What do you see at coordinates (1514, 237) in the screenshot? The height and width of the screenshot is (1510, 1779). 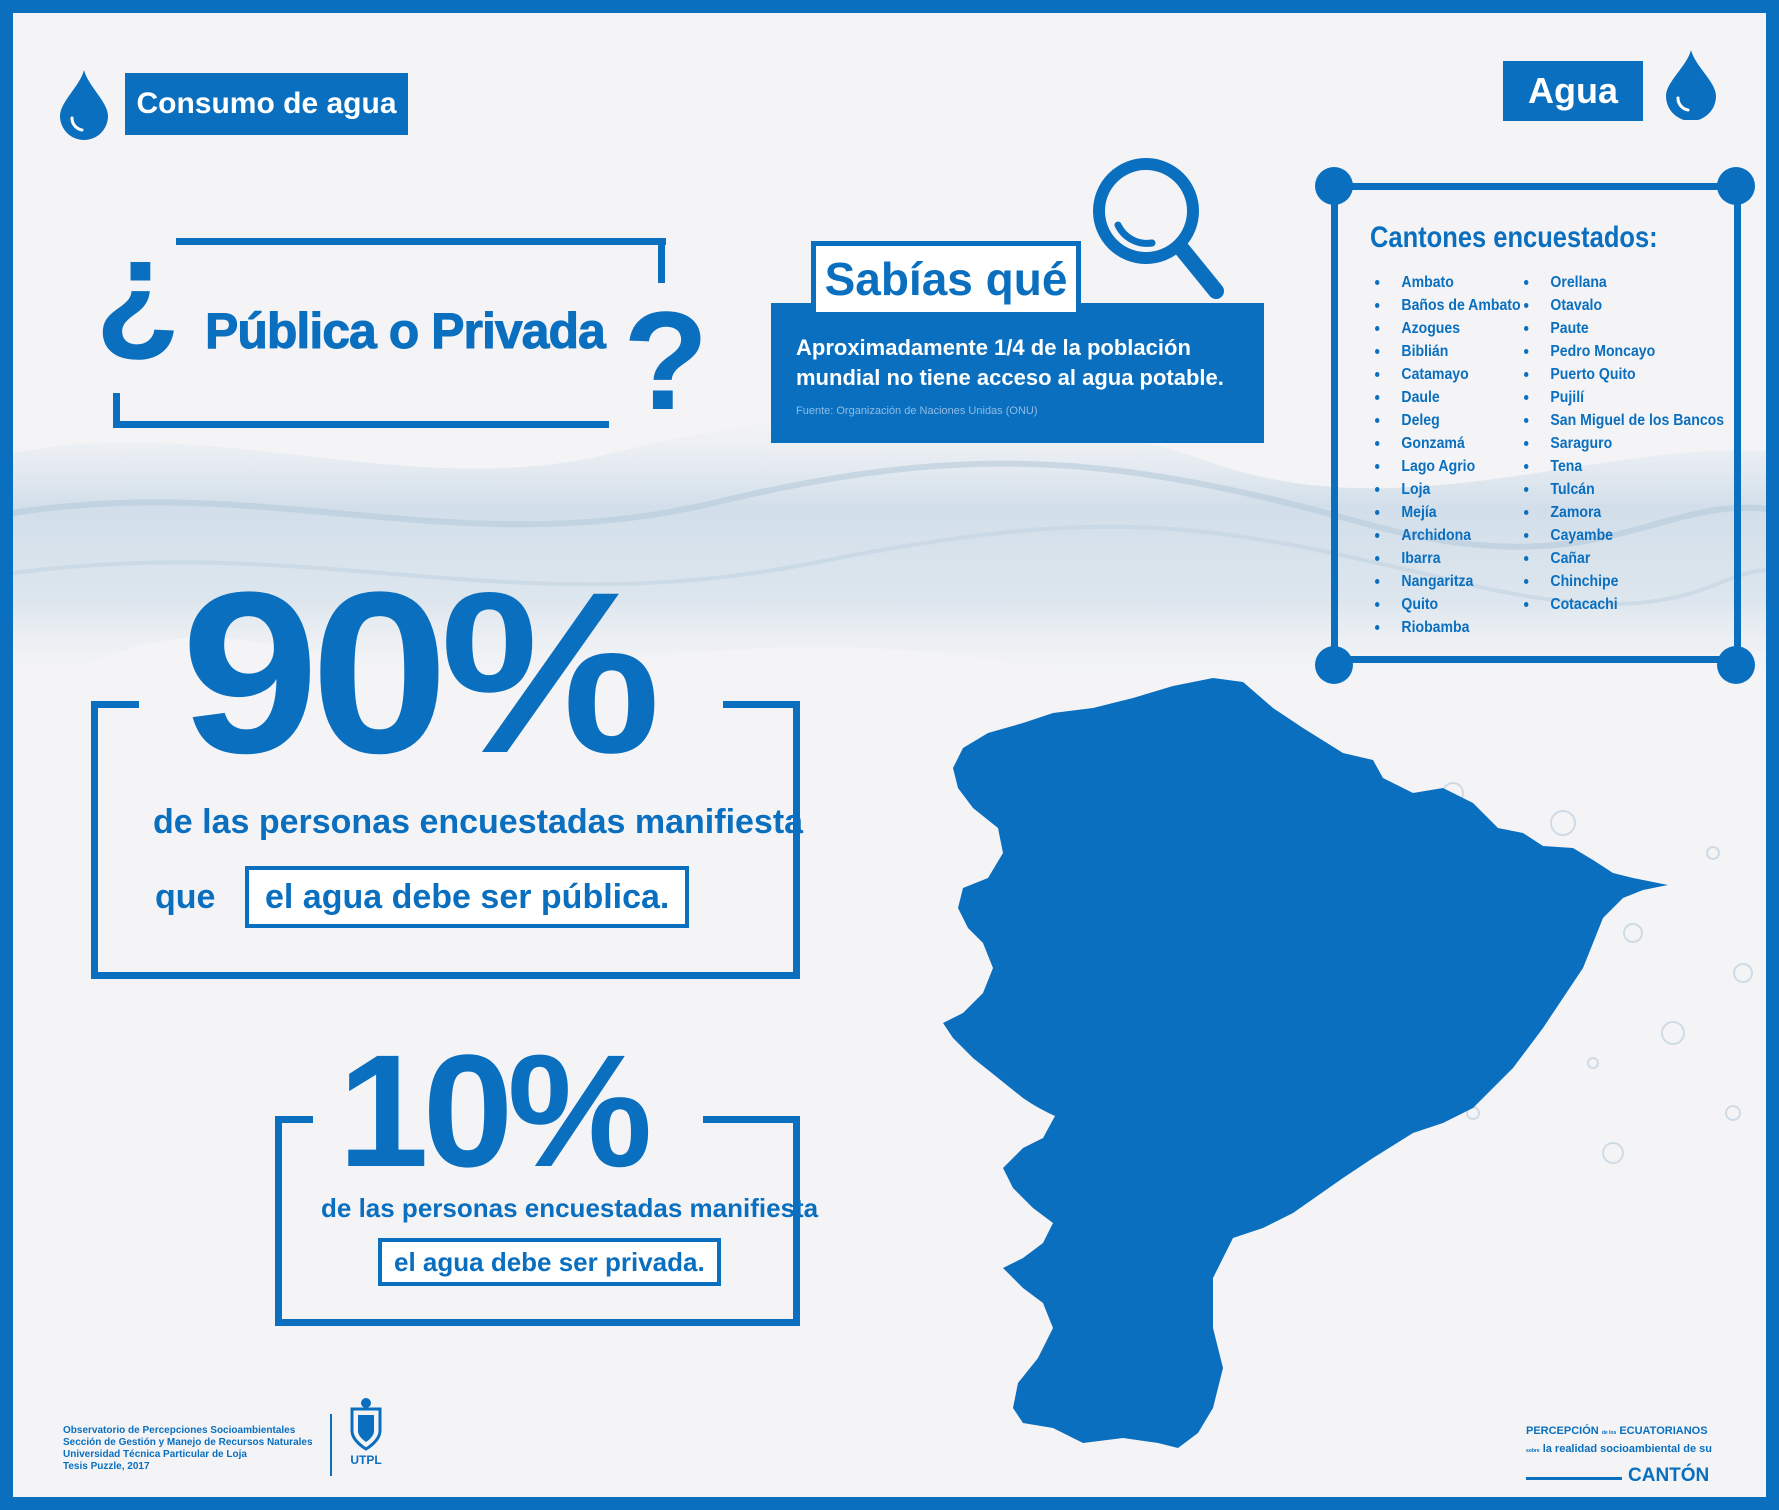 I see `cantons-title: Cantones encuestados:` at bounding box center [1514, 237].